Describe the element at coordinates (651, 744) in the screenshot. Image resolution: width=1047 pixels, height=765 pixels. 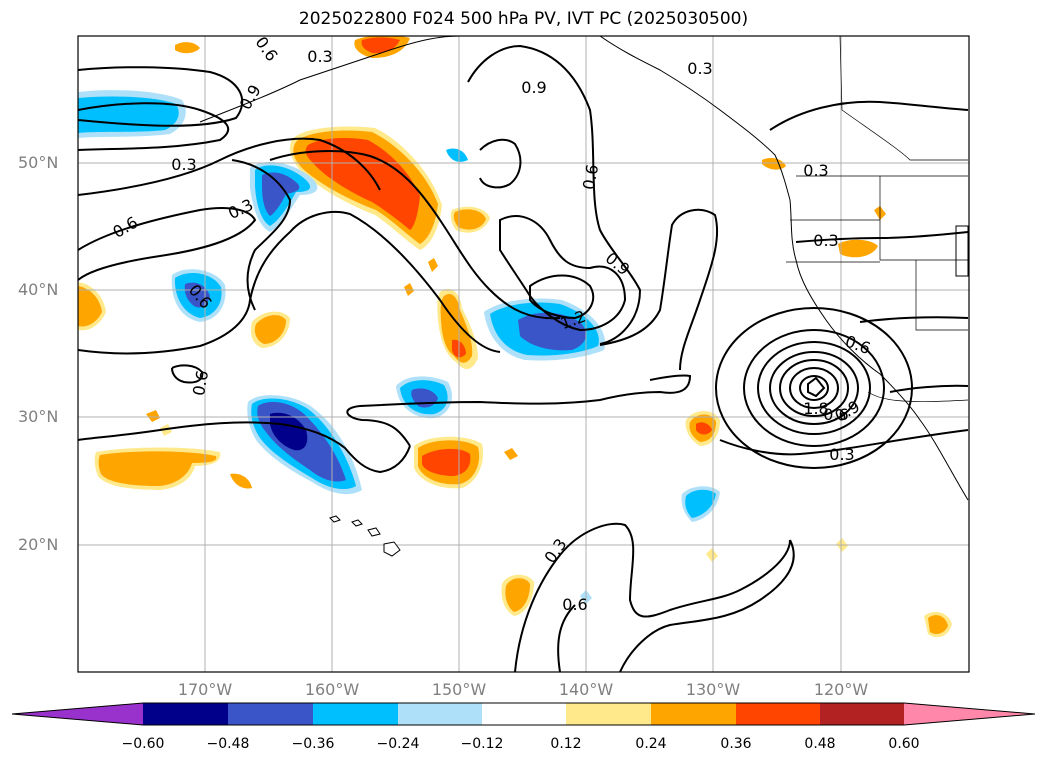
I see `colorbar-tick: 0.24` at that location.